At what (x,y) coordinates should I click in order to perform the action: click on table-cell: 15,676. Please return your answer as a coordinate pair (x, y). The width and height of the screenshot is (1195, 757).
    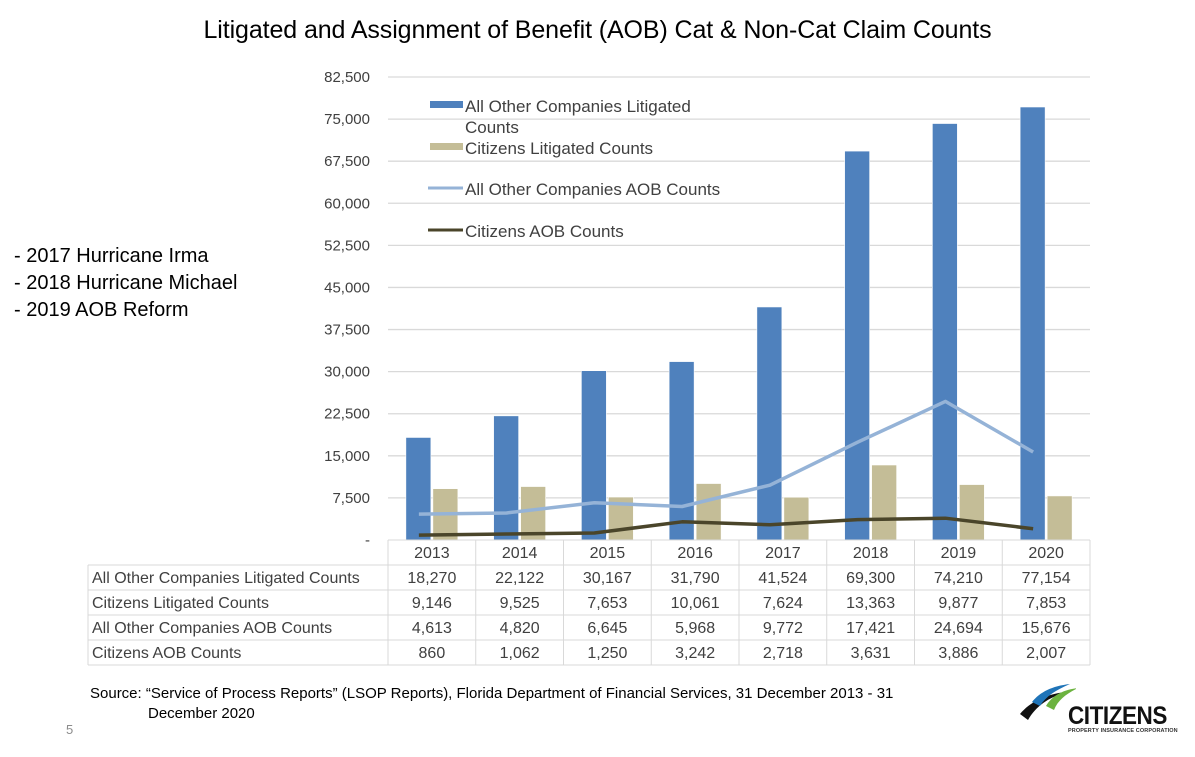
    Looking at the image, I should click on (1046, 628).